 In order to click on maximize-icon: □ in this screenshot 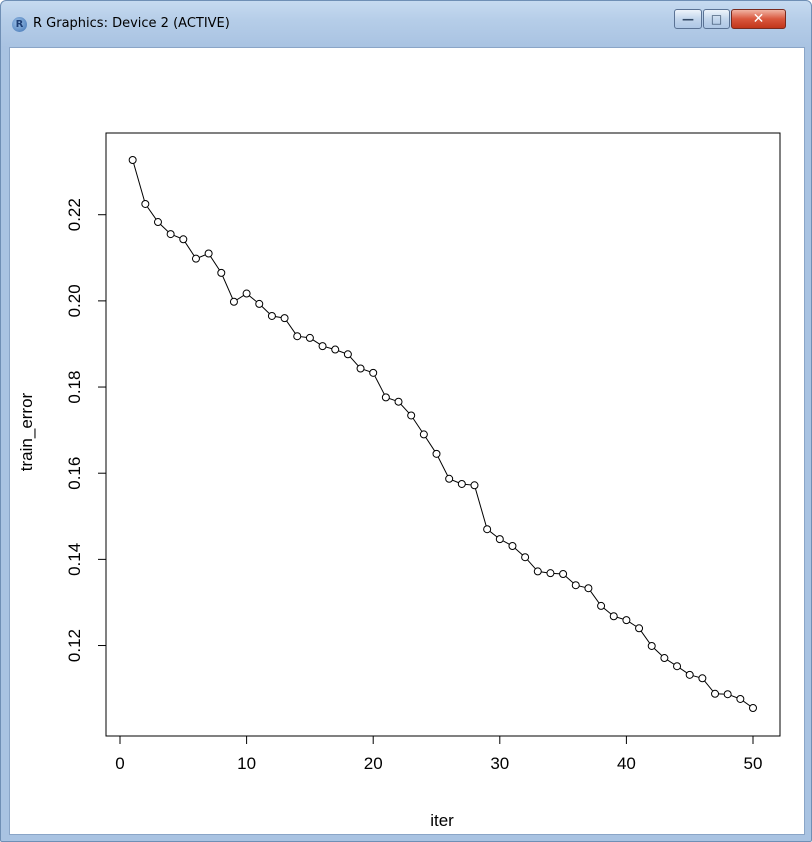, I will do `click(716, 19)`.